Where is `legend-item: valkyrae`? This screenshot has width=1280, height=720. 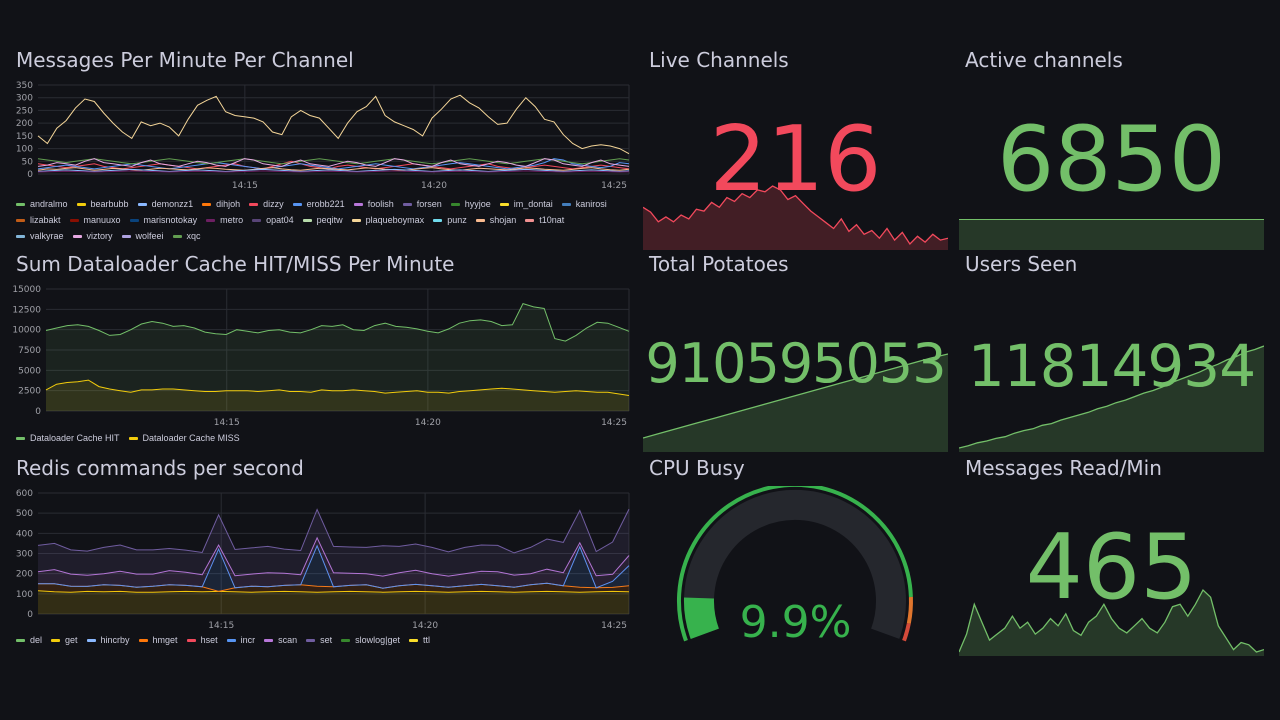 legend-item: valkyrae is located at coordinates (40, 236).